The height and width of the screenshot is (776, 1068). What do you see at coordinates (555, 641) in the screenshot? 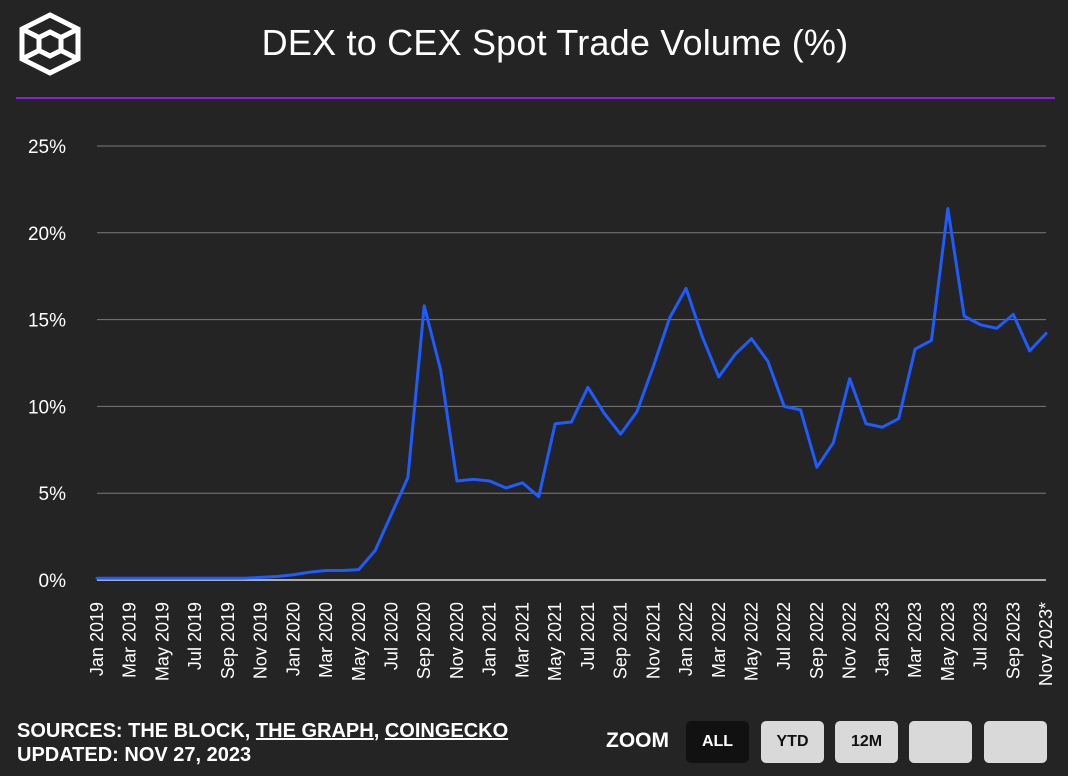
I see `x-tick-label: May 2021` at bounding box center [555, 641].